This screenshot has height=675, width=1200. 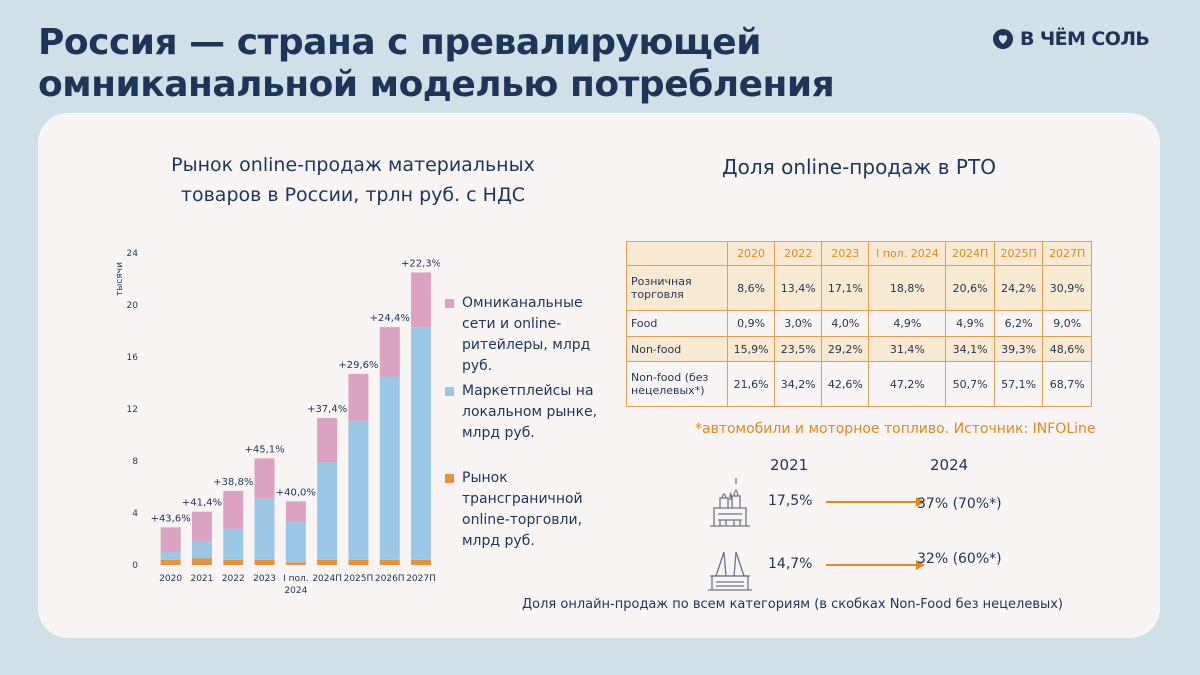 What do you see at coordinates (390, 579) in the screenshot?
I see `x-tick-label: 2026П` at bounding box center [390, 579].